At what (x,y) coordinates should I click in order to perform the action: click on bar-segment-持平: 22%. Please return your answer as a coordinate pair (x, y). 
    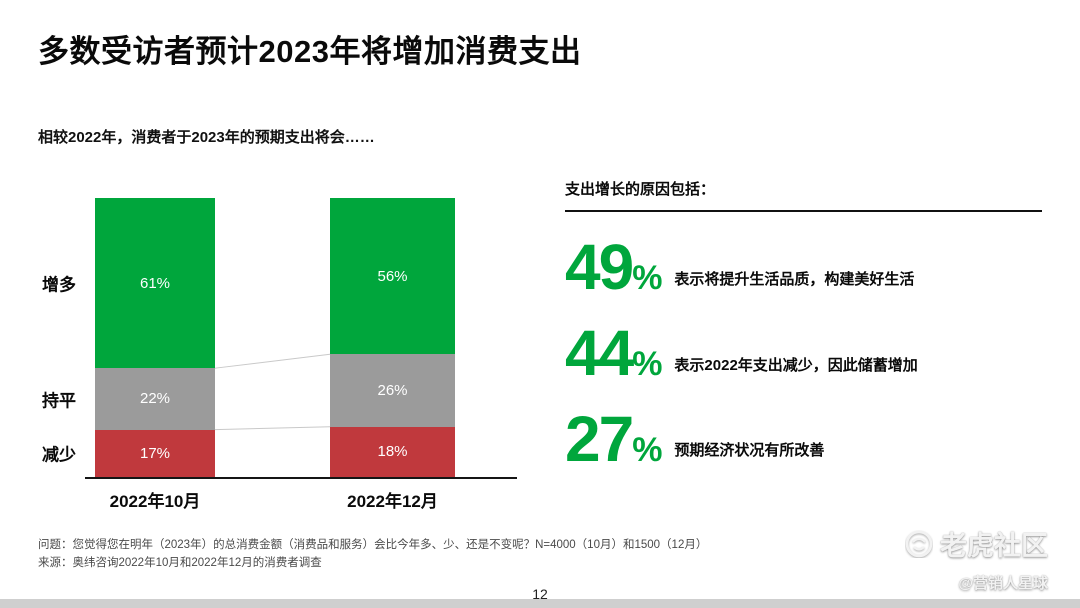
    Looking at the image, I should click on (155, 399).